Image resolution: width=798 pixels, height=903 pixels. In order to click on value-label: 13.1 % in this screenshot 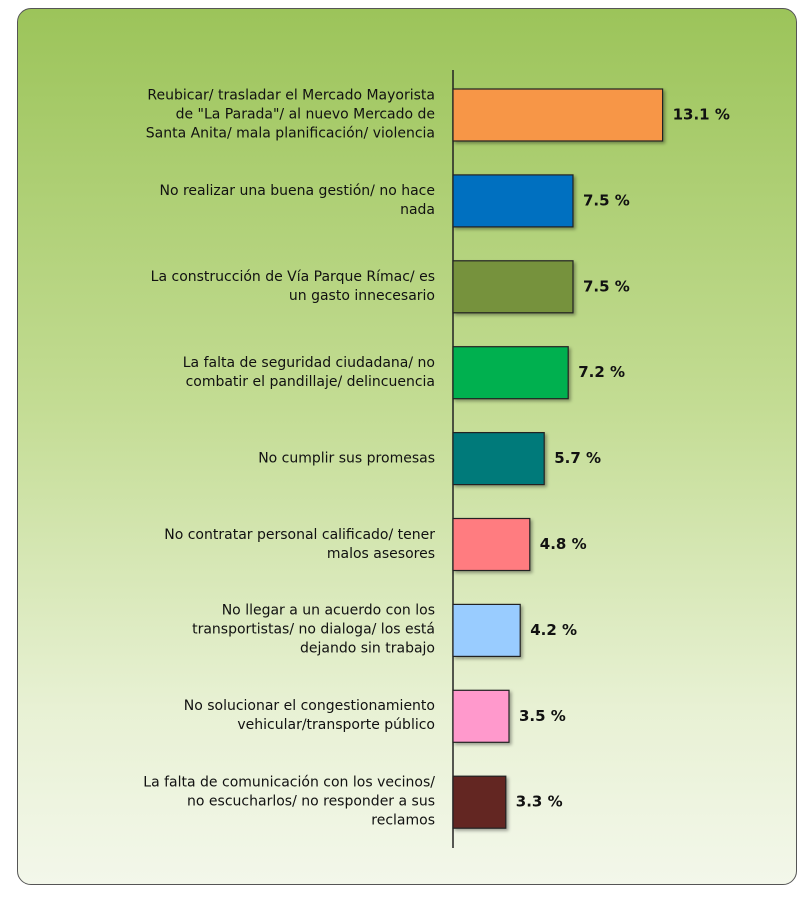, I will do `click(701, 115)`.